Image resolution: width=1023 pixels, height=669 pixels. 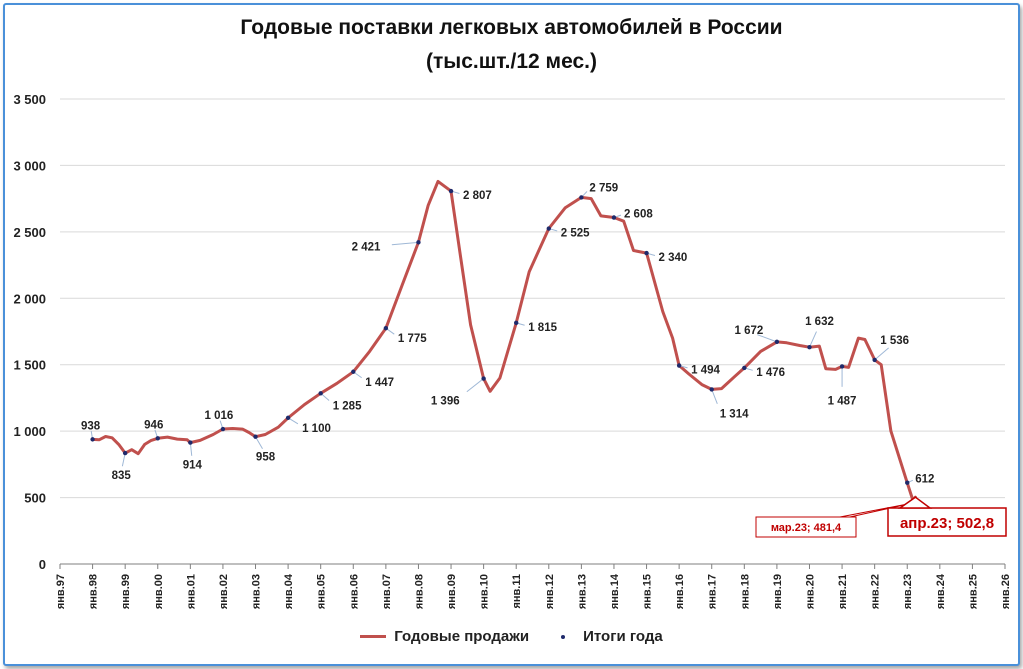 I want to click on x-tick-label: янв.98, so click(x=94, y=591).